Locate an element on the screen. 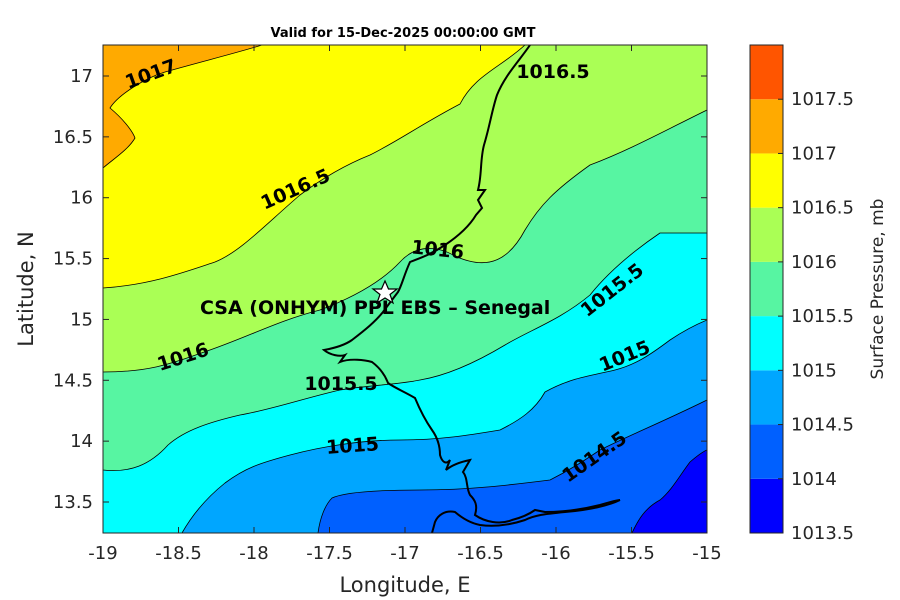  band-1013.5-1014 is located at coordinates (669, 491).